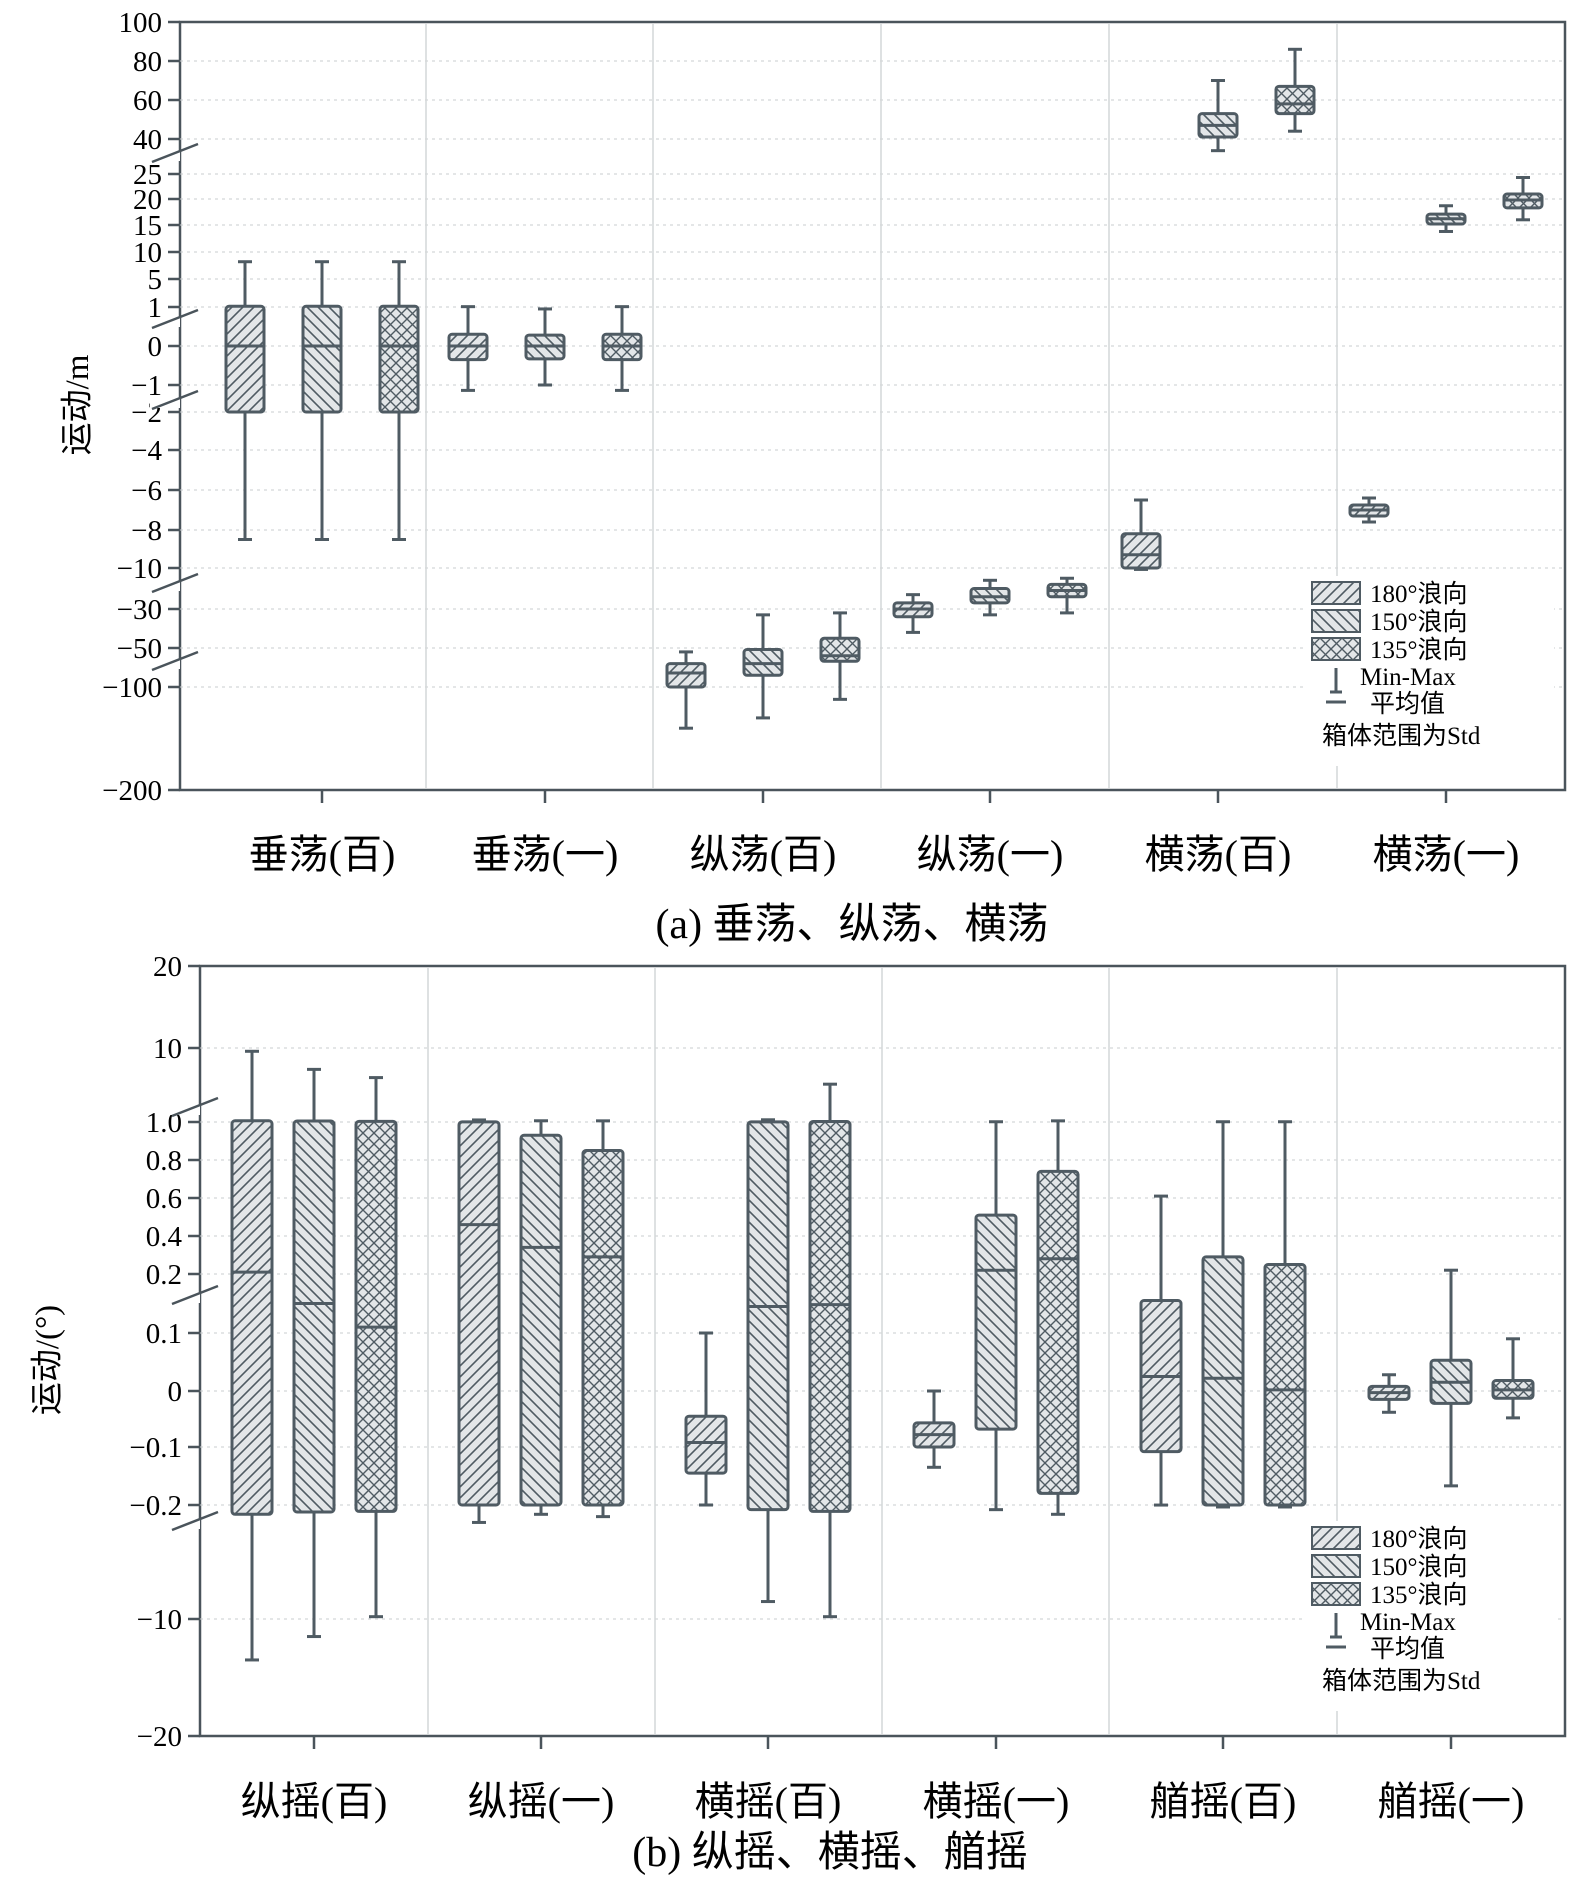  What do you see at coordinates (763, 854) in the screenshot?
I see `category-label: 纵荡(百)` at bounding box center [763, 854].